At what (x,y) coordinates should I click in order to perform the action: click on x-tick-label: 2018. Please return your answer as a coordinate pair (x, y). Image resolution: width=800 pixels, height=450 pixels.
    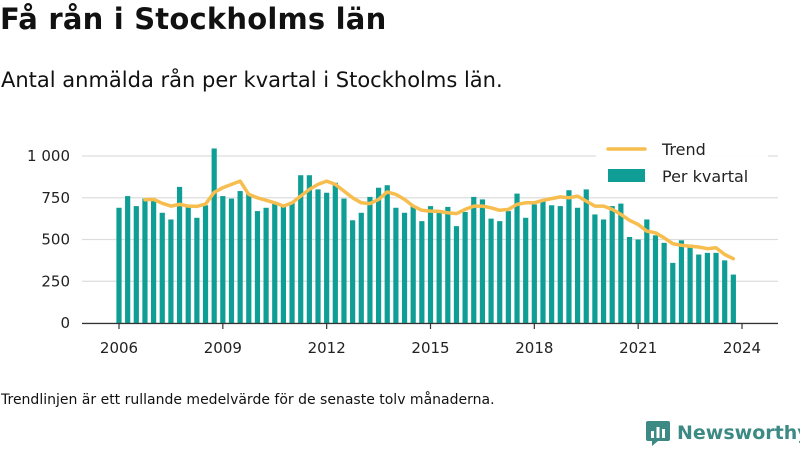
    Looking at the image, I should click on (534, 348).